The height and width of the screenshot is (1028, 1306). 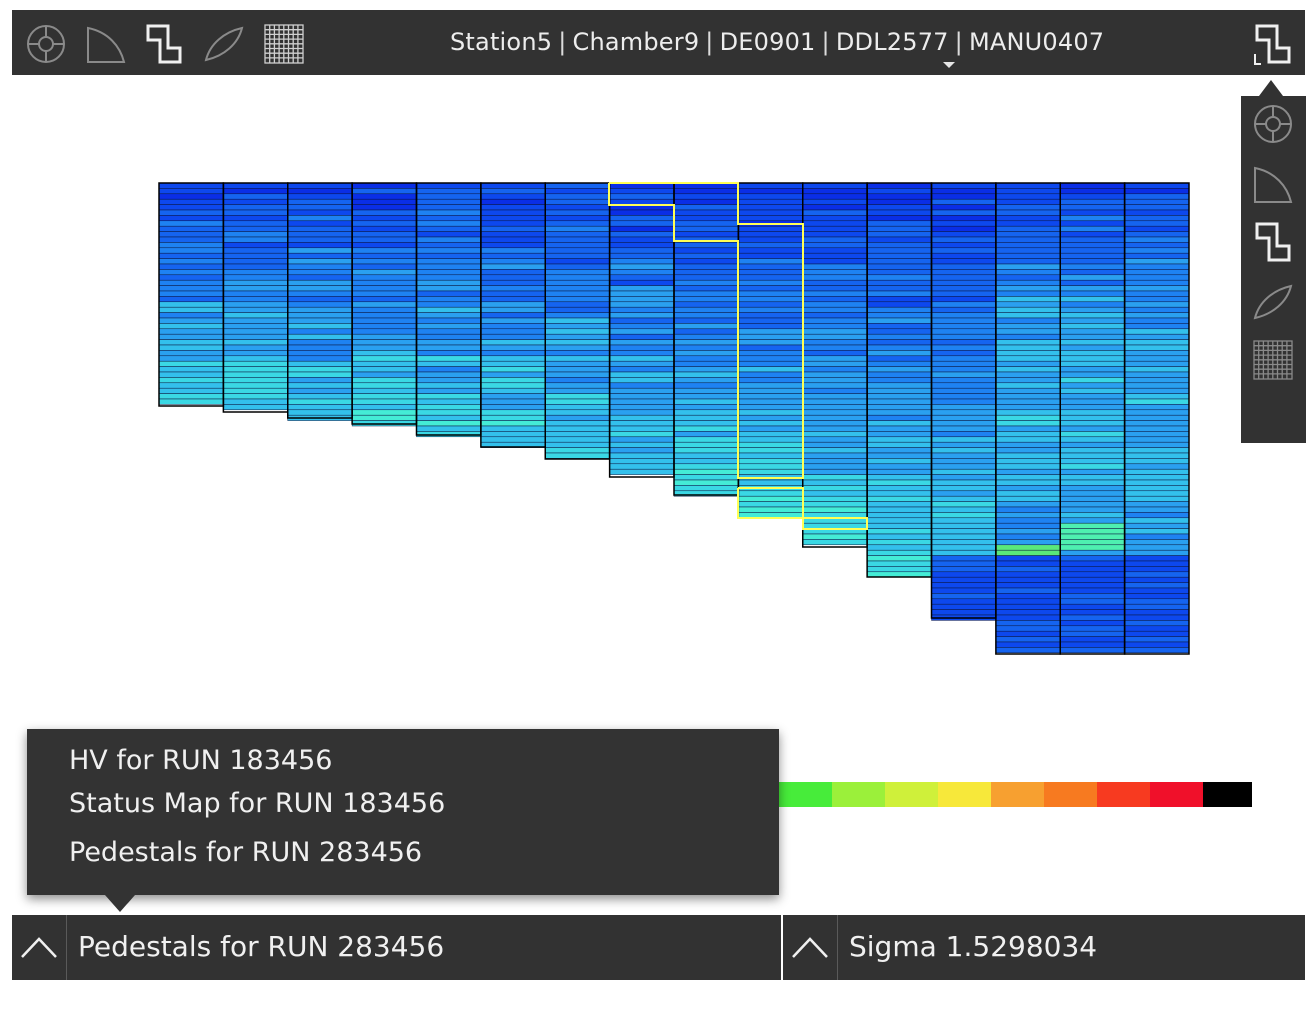 What do you see at coordinates (706, 330) in the screenshot?
I see `selected-manu-outline` at bounding box center [706, 330].